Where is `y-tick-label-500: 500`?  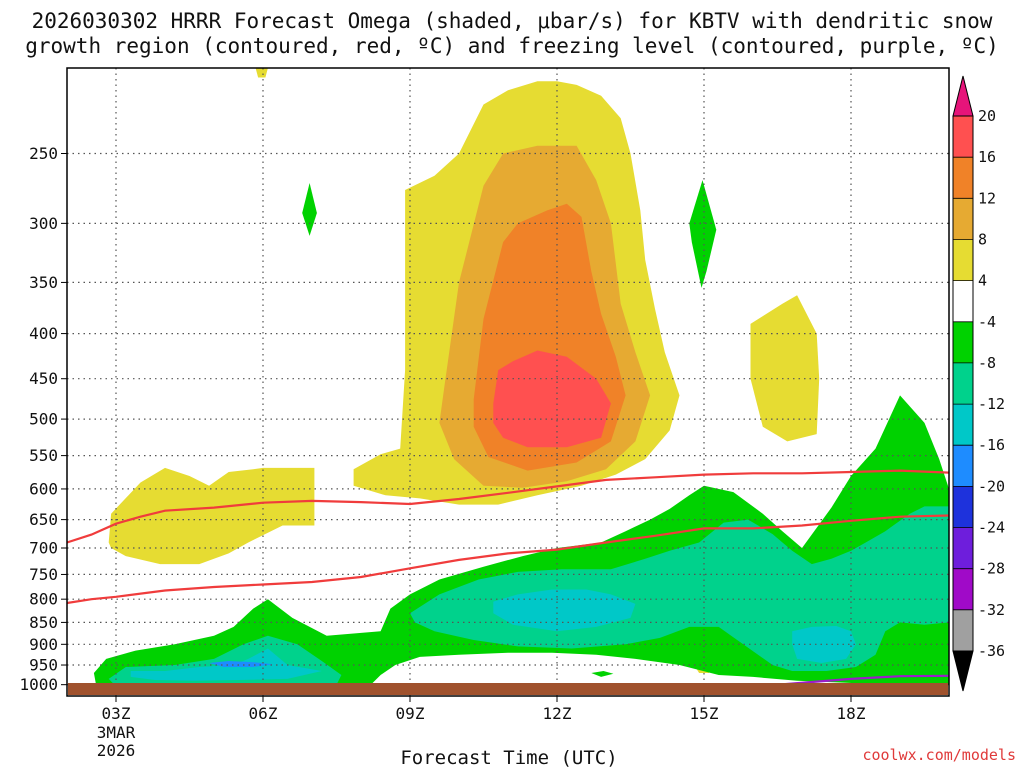
y-tick-label-500: 500 is located at coordinates (43, 419).